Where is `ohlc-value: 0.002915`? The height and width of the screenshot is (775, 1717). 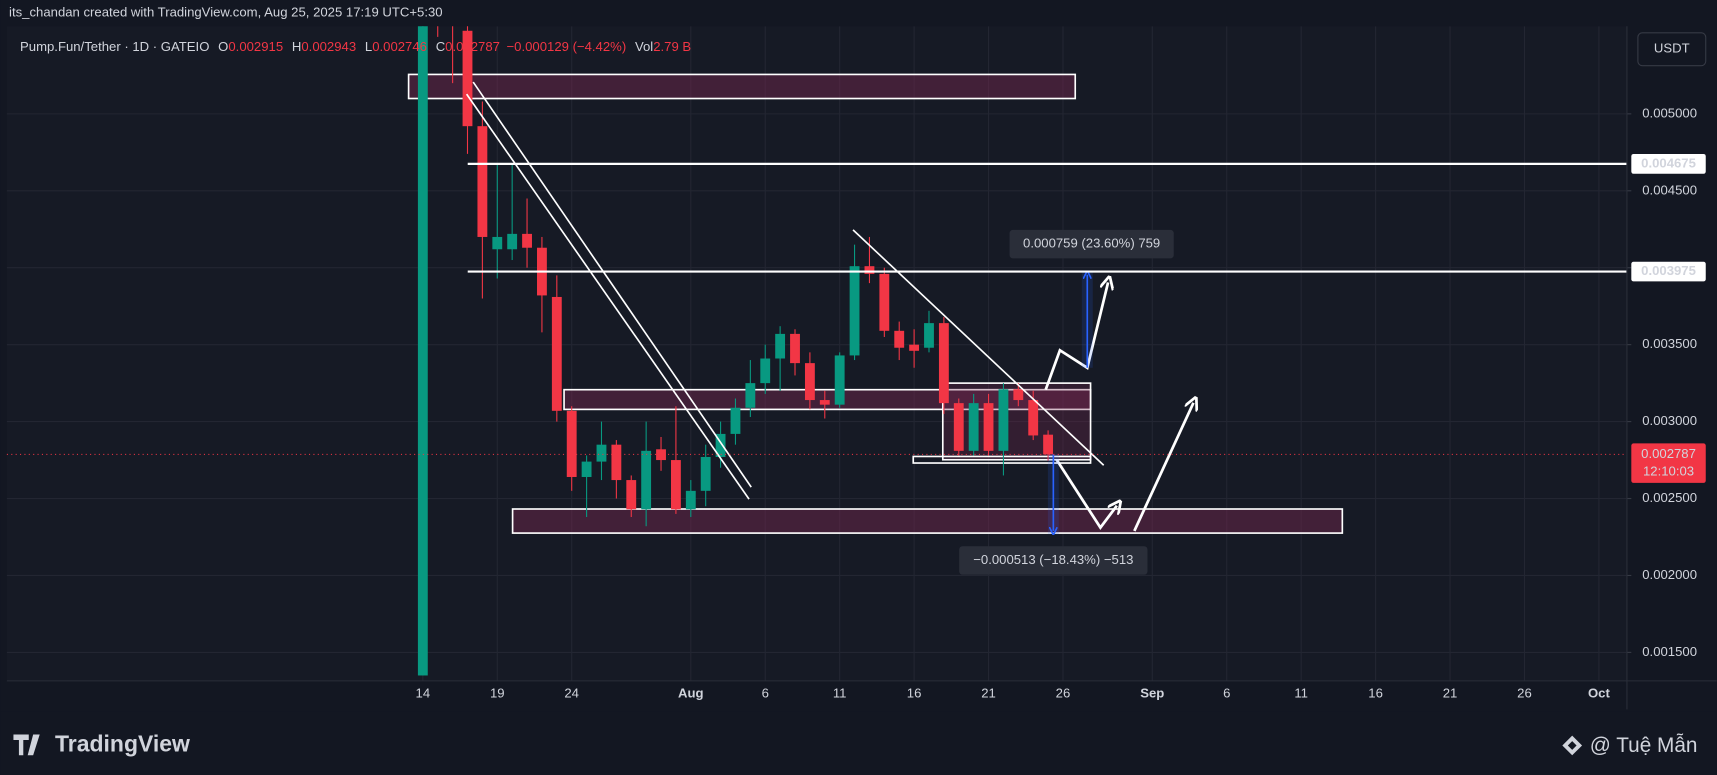 ohlc-value: 0.002915 is located at coordinates (255, 47).